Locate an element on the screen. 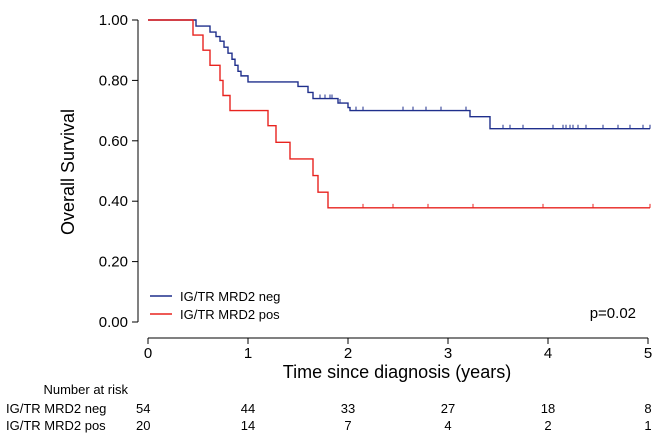 This screenshot has height=436, width=658. x-tick-label: 0 is located at coordinates (148, 353).